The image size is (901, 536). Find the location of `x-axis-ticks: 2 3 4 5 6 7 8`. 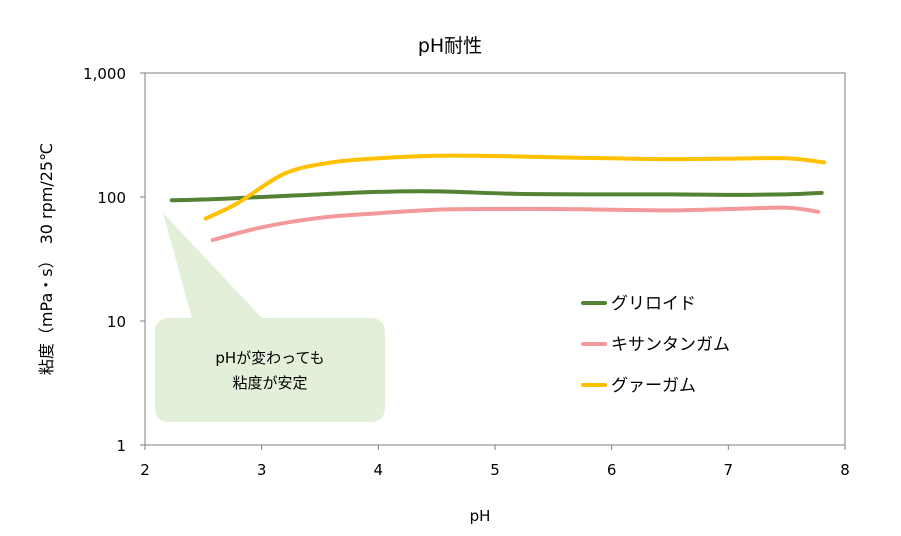

x-axis-ticks: 2 3 4 5 6 7 8 is located at coordinates (495, 462).